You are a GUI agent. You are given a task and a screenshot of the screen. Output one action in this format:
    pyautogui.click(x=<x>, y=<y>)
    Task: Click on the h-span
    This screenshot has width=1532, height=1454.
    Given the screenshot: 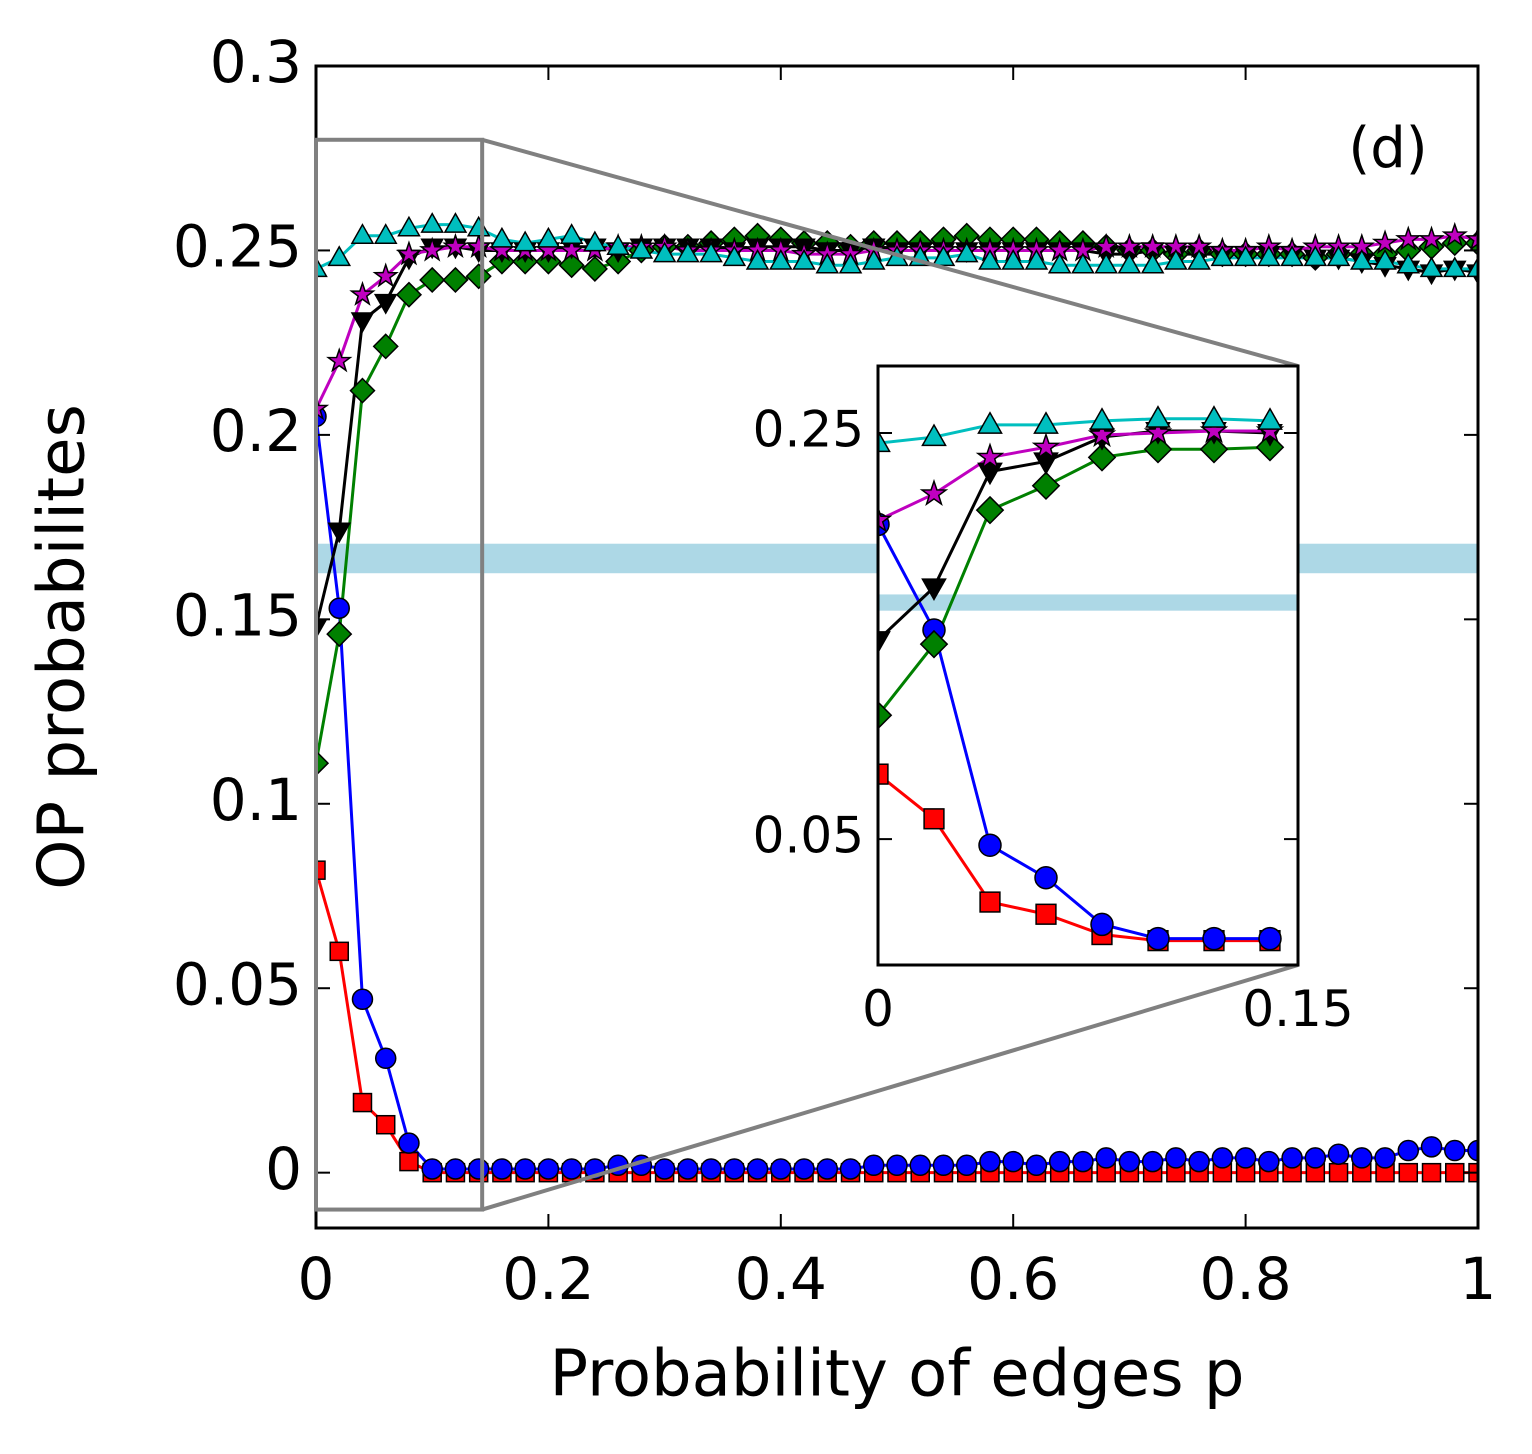 What is the action you would take?
    pyautogui.click(x=1088, y=602)
    